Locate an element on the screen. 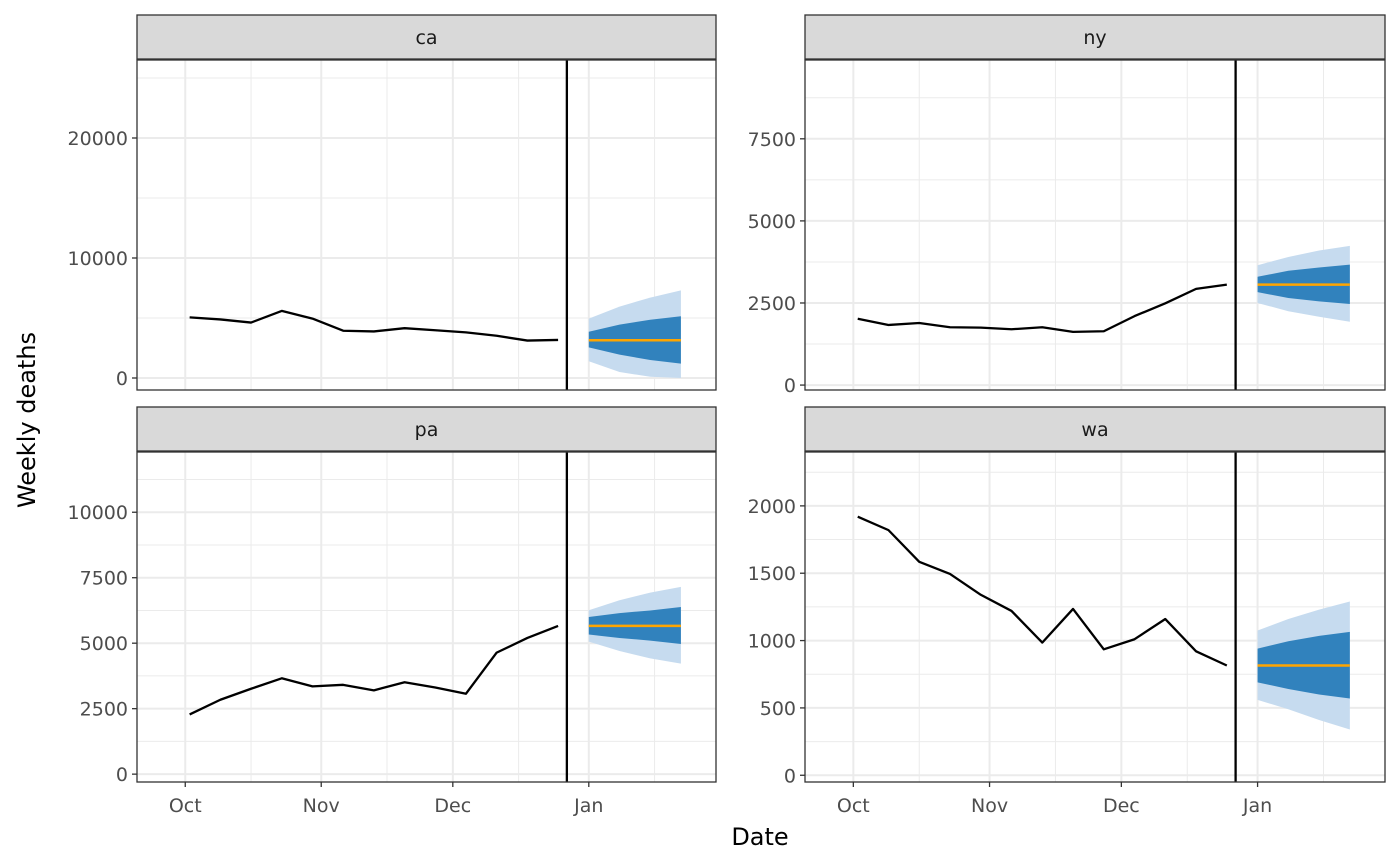  x-axis-title: Date is located at coordinates (759, 837).